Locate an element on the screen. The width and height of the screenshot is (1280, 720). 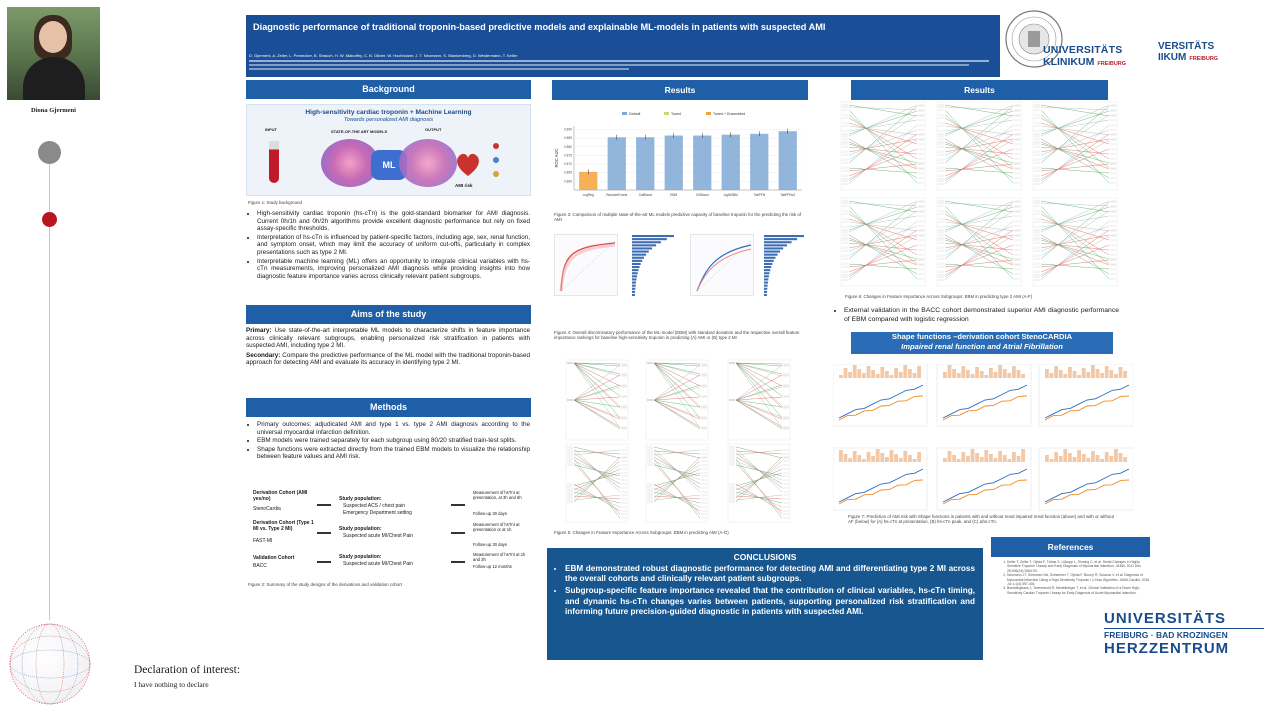
output-icons is located at coordinates (509, 164).